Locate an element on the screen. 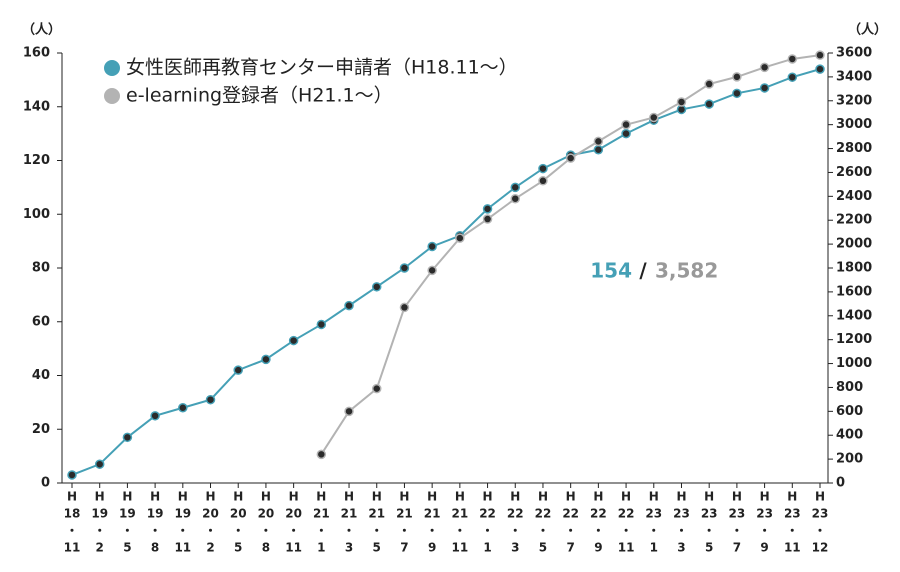 The image size is (900, 572). annotation-right: 3,582 is located at coordinates (686, 271).